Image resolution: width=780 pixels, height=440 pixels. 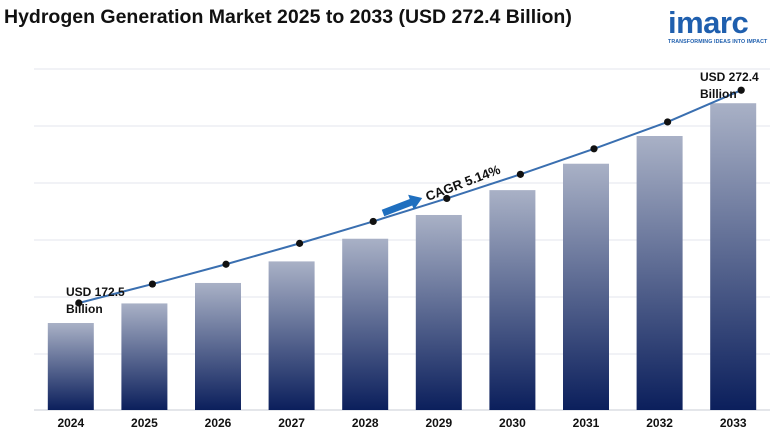 What do you see at coordinates (79, 303) in the screenshot?
I see `trend-point-2024` at bounding box center [79, 303].